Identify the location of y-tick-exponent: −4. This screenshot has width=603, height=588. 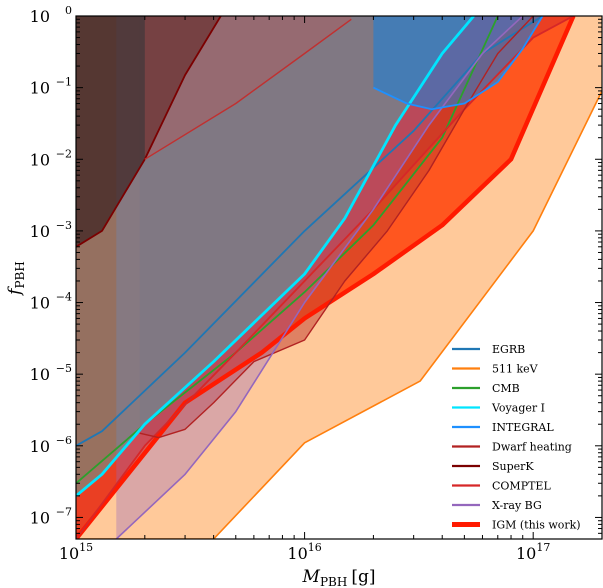
(64, 297).